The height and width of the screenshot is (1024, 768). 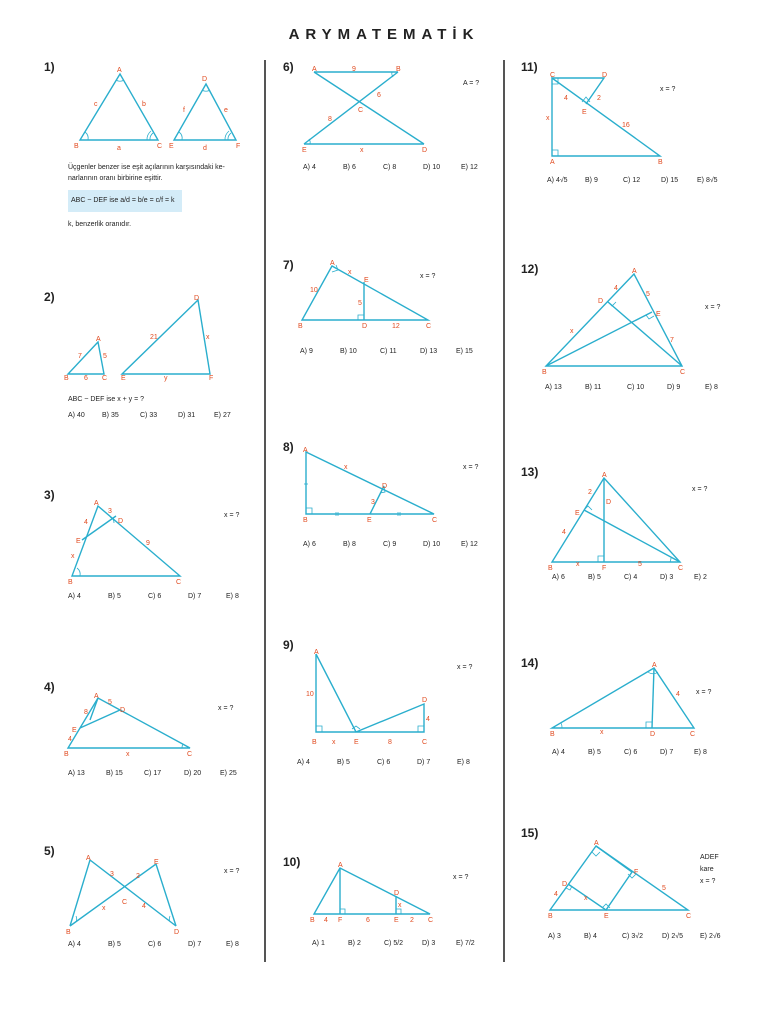 I want to click on option: A) 9, so click(x=306, y=351).